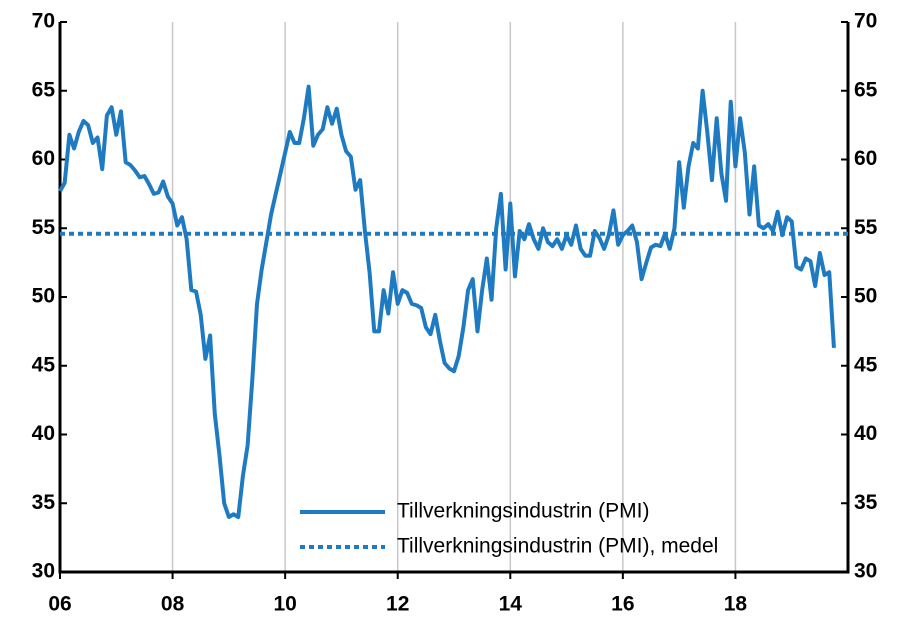  What do you see at coordinates (736, 604) in the screenshot?
I see `x-tick-label: 18` at bounding box center [736, 604].